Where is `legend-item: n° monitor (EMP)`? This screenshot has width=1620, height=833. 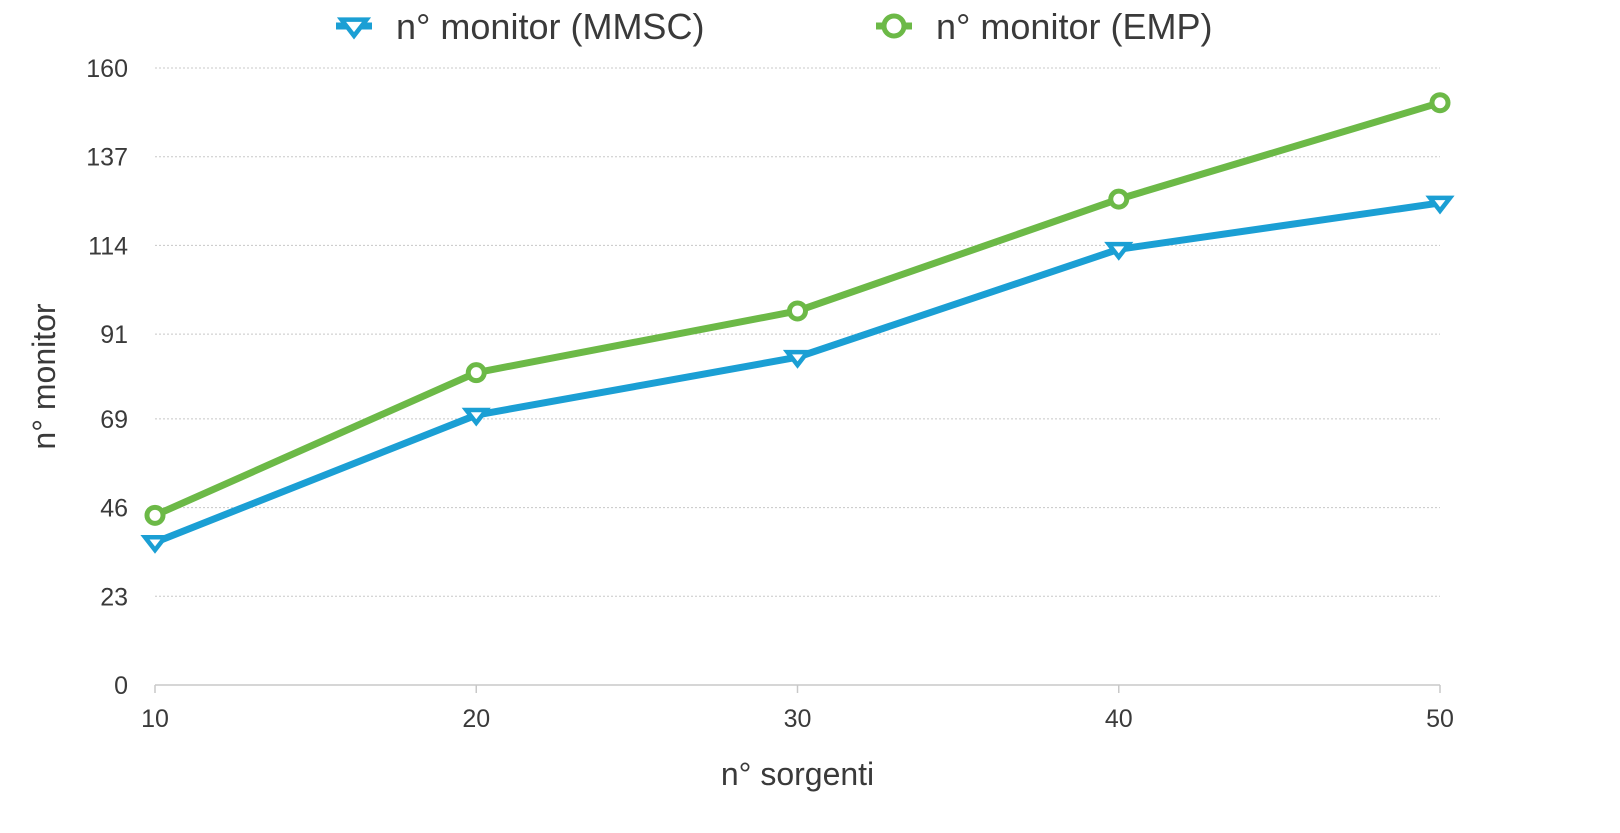 legend-item: n° monitor (EMP) is located at coordinates (1044, 26).